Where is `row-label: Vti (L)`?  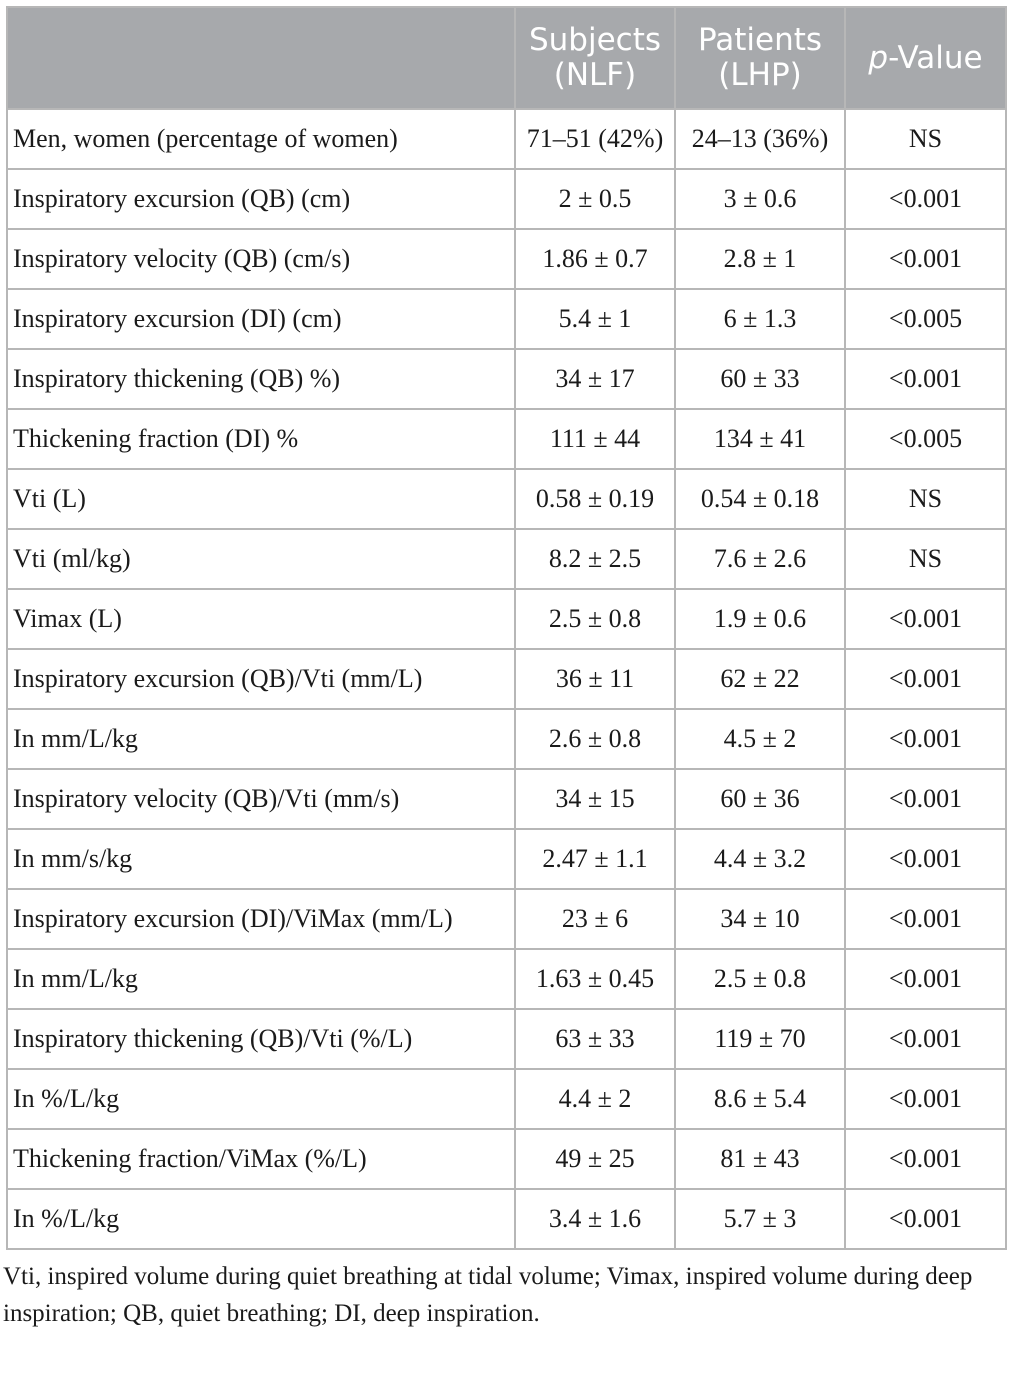
row-label: Vti (L) is located at coordinates (261, 499).